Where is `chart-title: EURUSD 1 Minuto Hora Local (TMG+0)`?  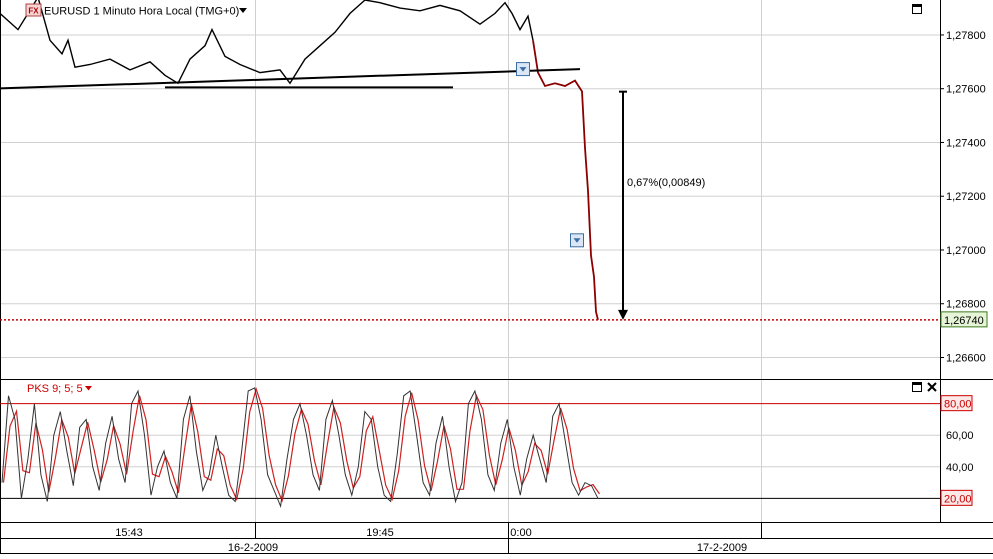
chart-title: EURUSD 1 Minuto Hora Local (TMG+0) is located at coordinates (141, 12).